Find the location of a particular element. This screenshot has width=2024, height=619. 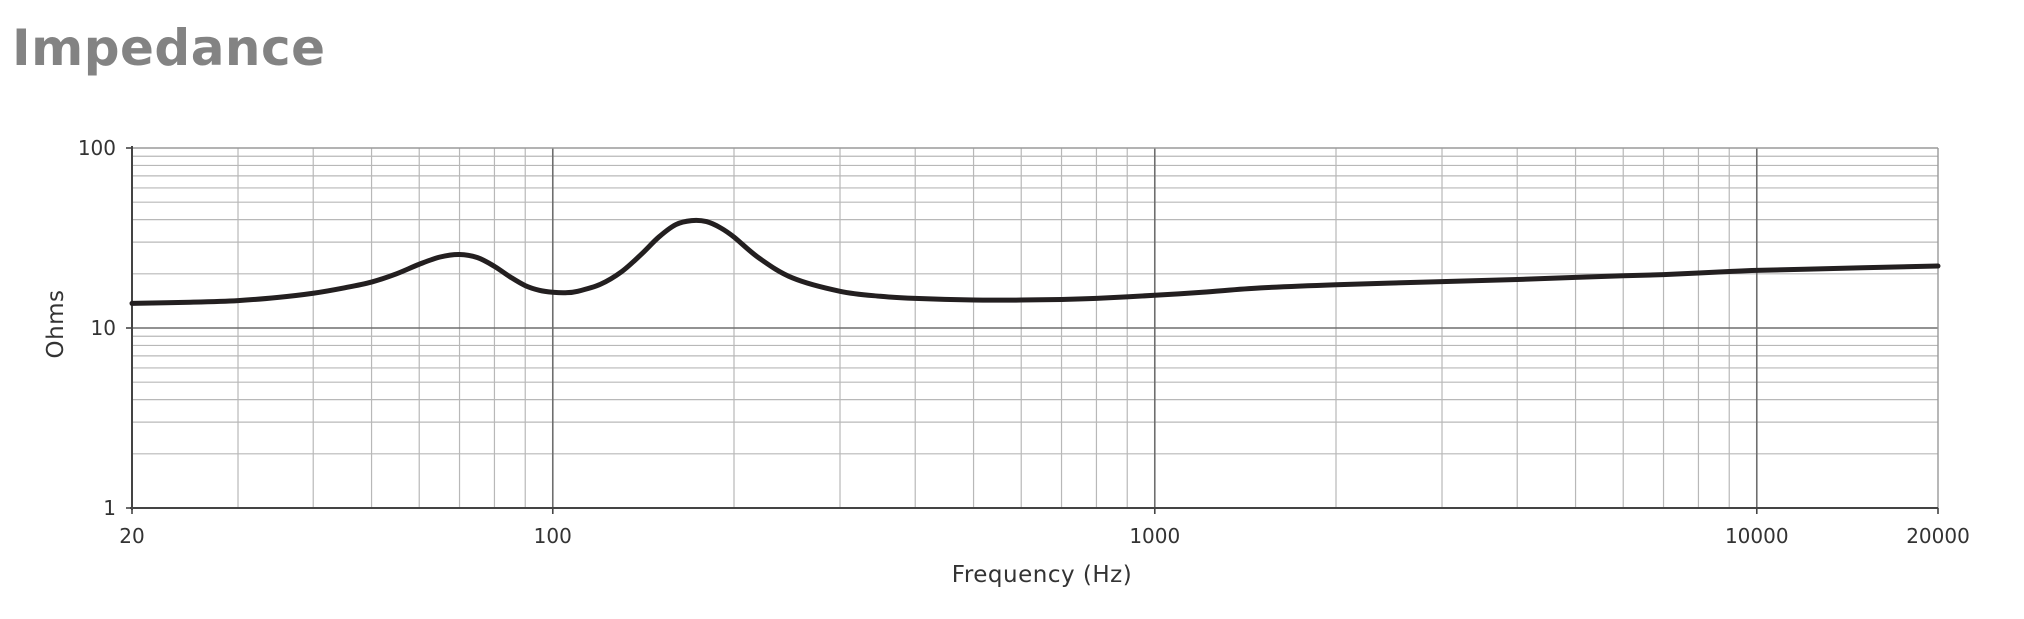

x-axis-ticks: 20 100 1000 10000 20000 is located at coordinates (1044, 528).